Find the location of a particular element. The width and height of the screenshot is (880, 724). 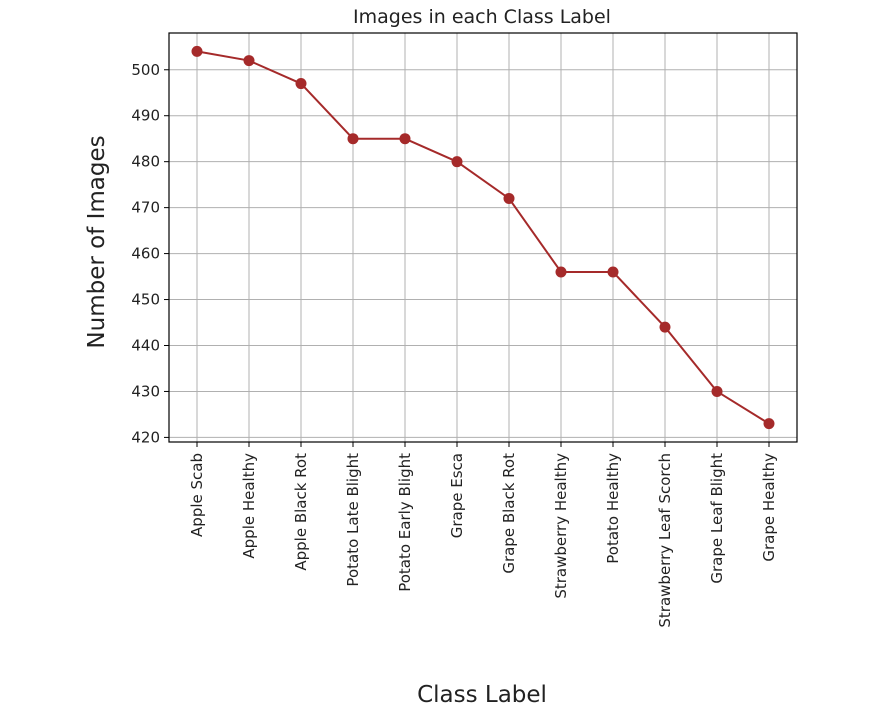

y-tick-label: 470 is located at coordinates (145, 208).